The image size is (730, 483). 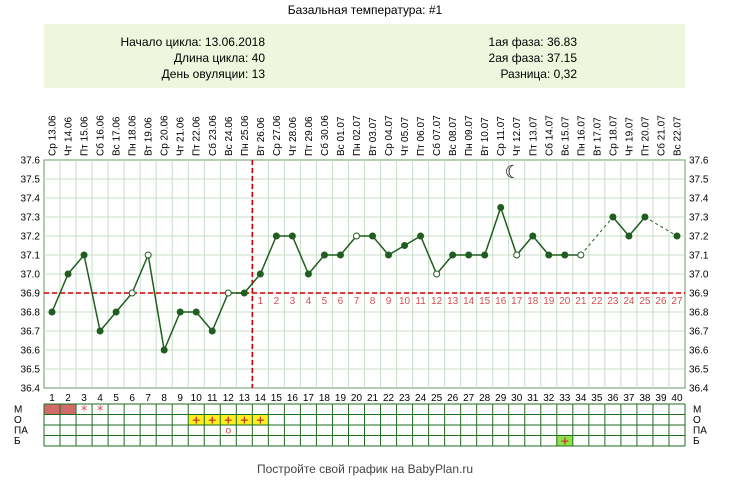 What do you see at coordinates (69, 136) in the screenshot?
I see `date-tick-label: Чт 14.06` at bounding box center [69, 136].